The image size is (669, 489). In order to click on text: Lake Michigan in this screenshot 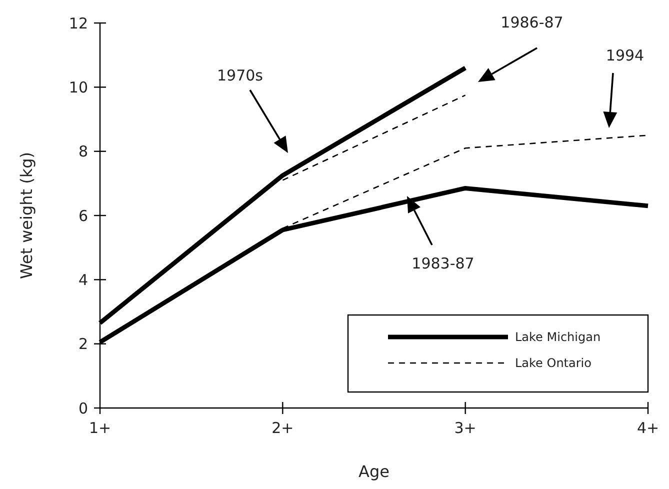, I will do `click(558, 337)`.